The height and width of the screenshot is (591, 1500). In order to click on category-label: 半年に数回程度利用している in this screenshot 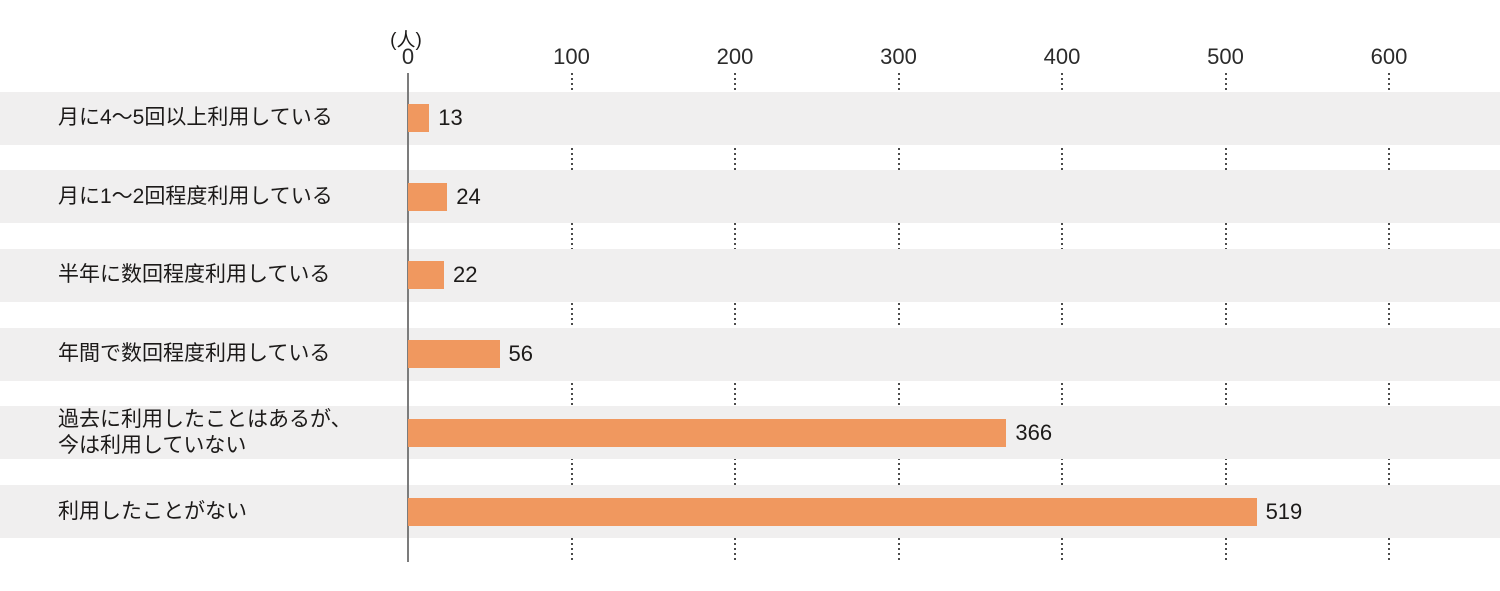, I will do `click(194, 275)`.